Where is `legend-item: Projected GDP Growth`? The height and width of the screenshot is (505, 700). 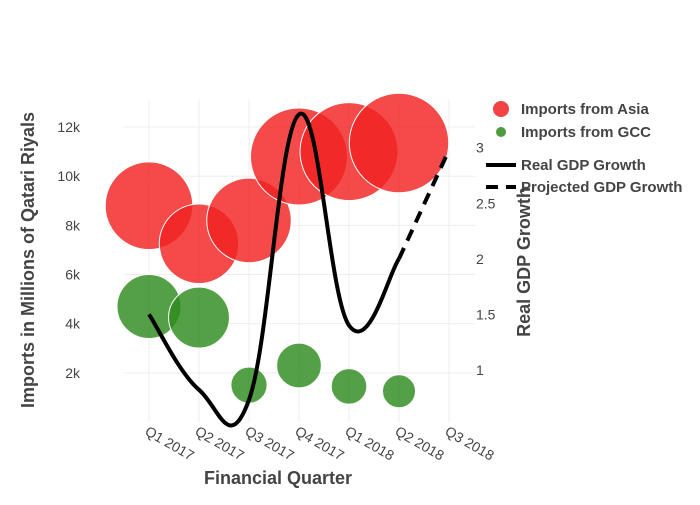 legend-item: Projected GDP Growth is located at coordinates (584, 187).